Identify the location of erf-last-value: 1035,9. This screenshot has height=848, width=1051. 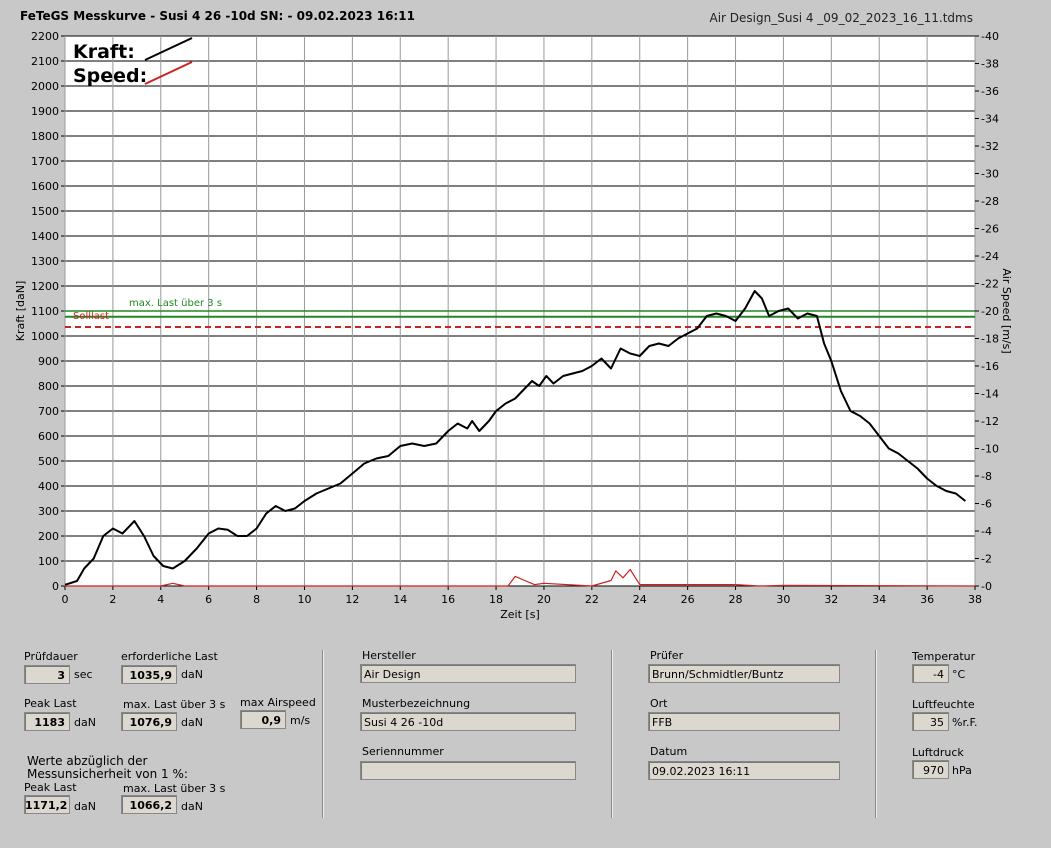
(149, 674).